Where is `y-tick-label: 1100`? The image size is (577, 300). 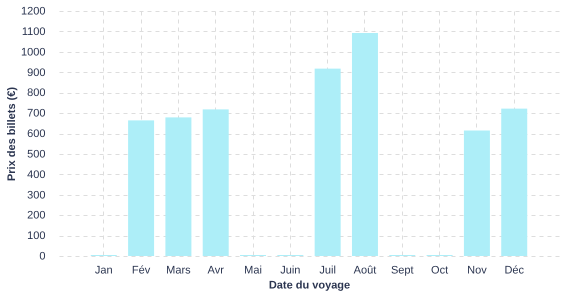 y-tick-label: 1100 is located at coordinates (34, 32).